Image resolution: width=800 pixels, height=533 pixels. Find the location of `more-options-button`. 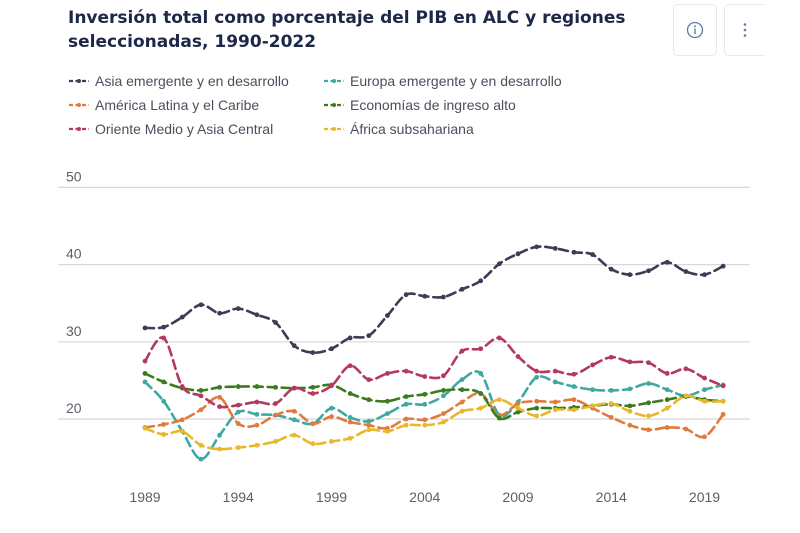

more-options-button is located at coordinates (744, 30).